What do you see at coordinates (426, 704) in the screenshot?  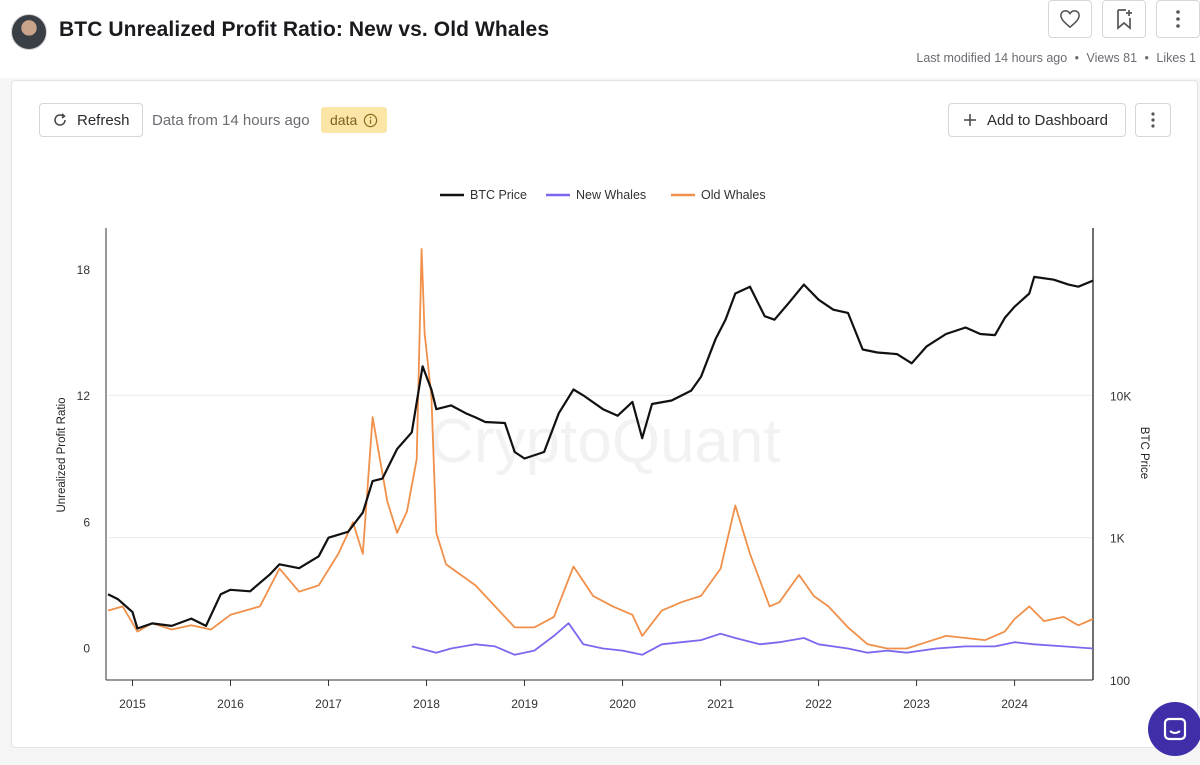 I see `x-tick-label: 2018` at bounding box center [426, 704].